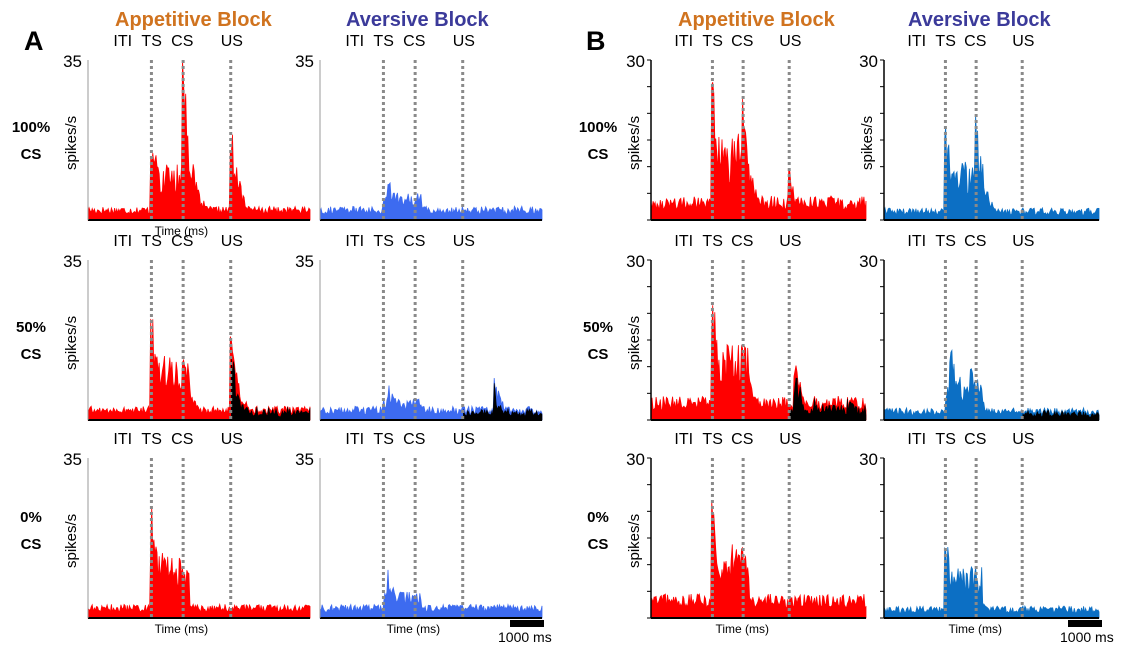 The height and width of the screenshot is (648, 1128). Describe the element at coordinates (1087, 637) in the screenshot. I see `scale-bar-label-b: 1000 ms` at that location.